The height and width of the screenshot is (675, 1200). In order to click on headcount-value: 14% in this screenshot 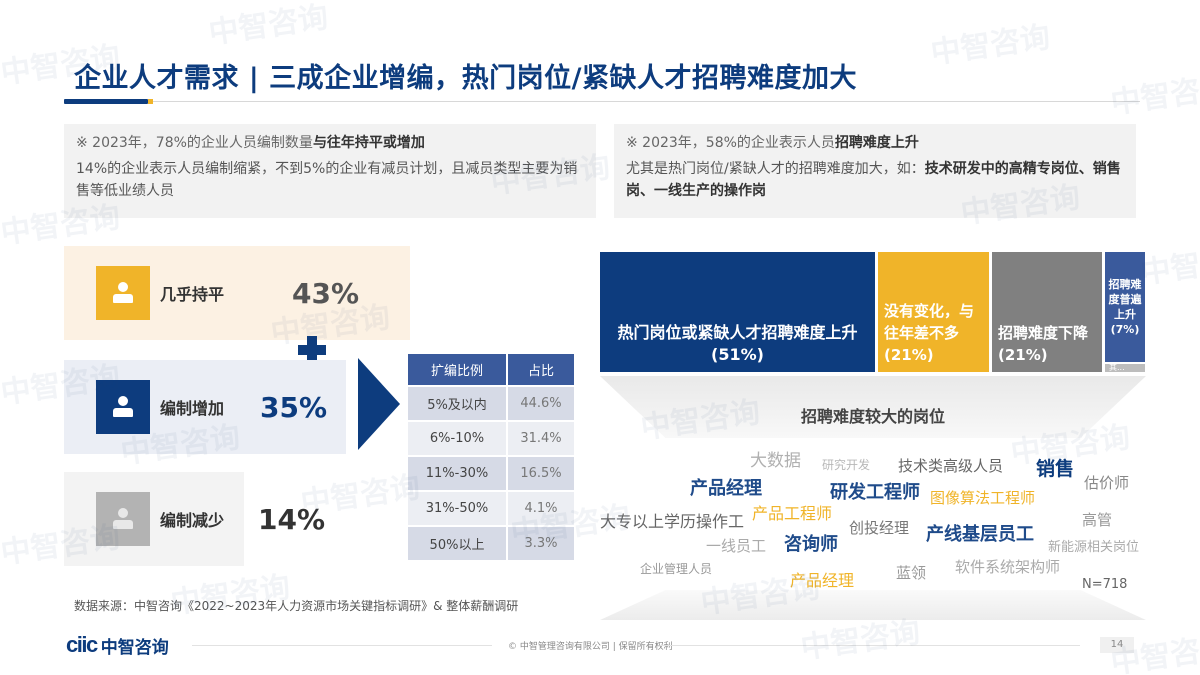, I will do `click(292, 519)`.